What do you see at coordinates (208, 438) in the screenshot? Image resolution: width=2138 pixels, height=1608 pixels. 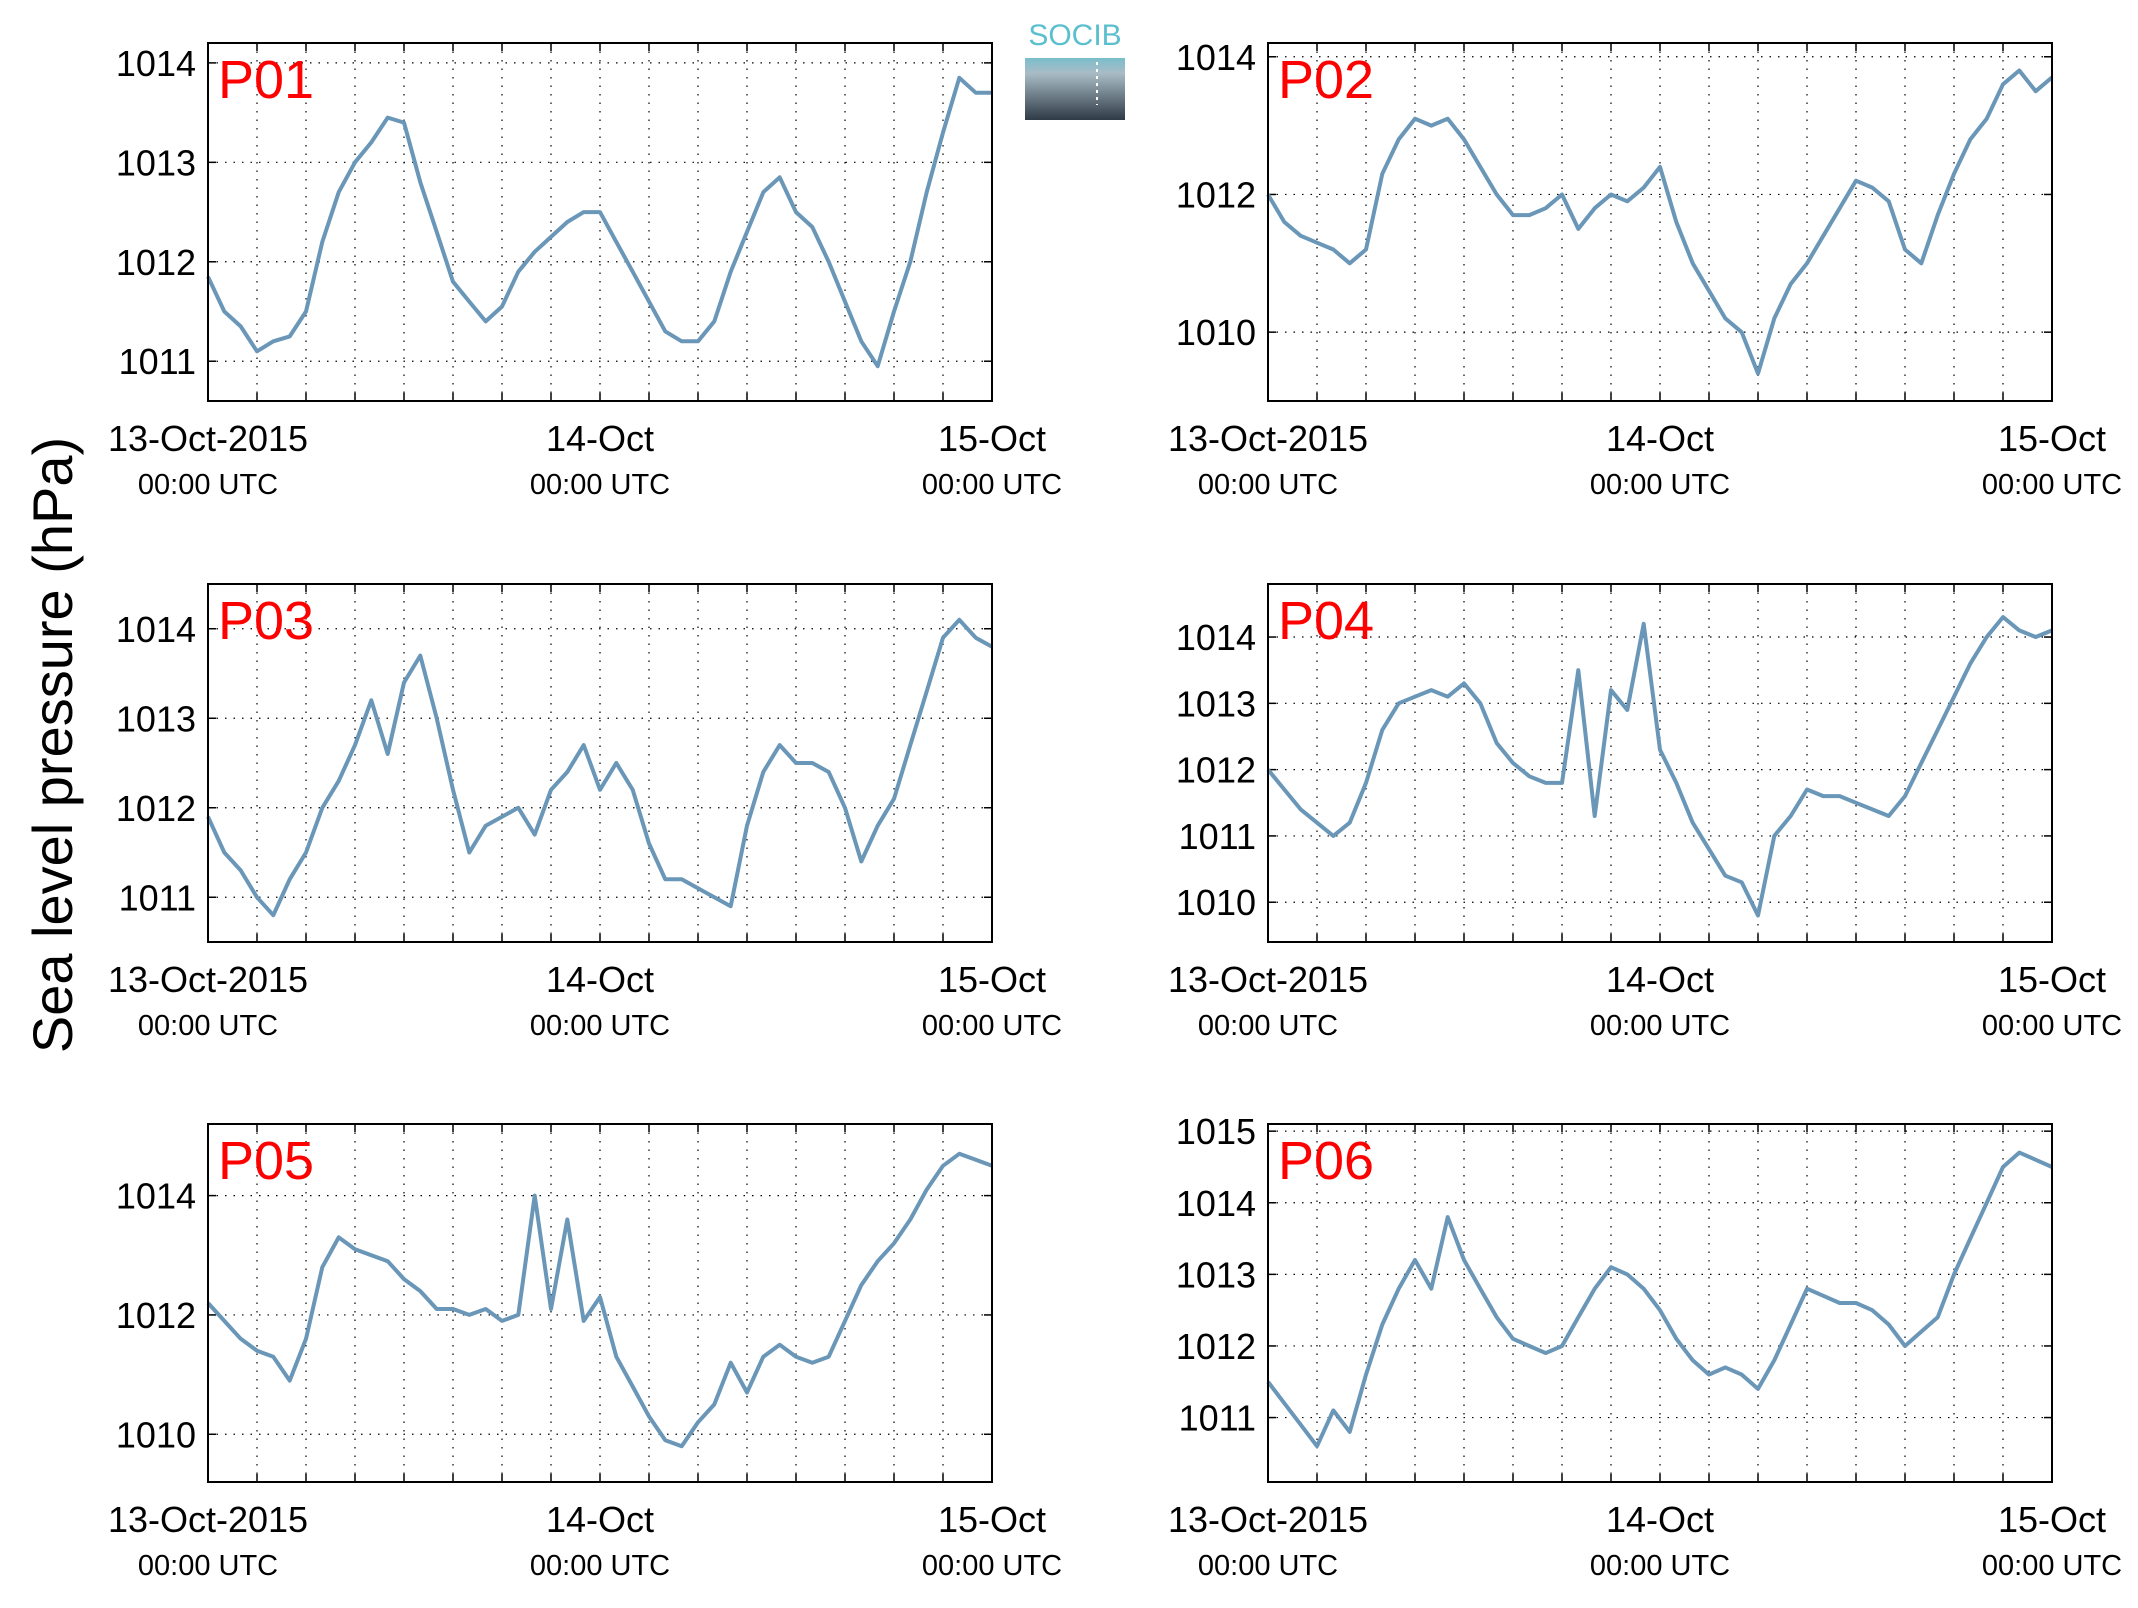 I see `panel-1-xtick-label: 13-Oct-2015` at bounding box center [208, 438].